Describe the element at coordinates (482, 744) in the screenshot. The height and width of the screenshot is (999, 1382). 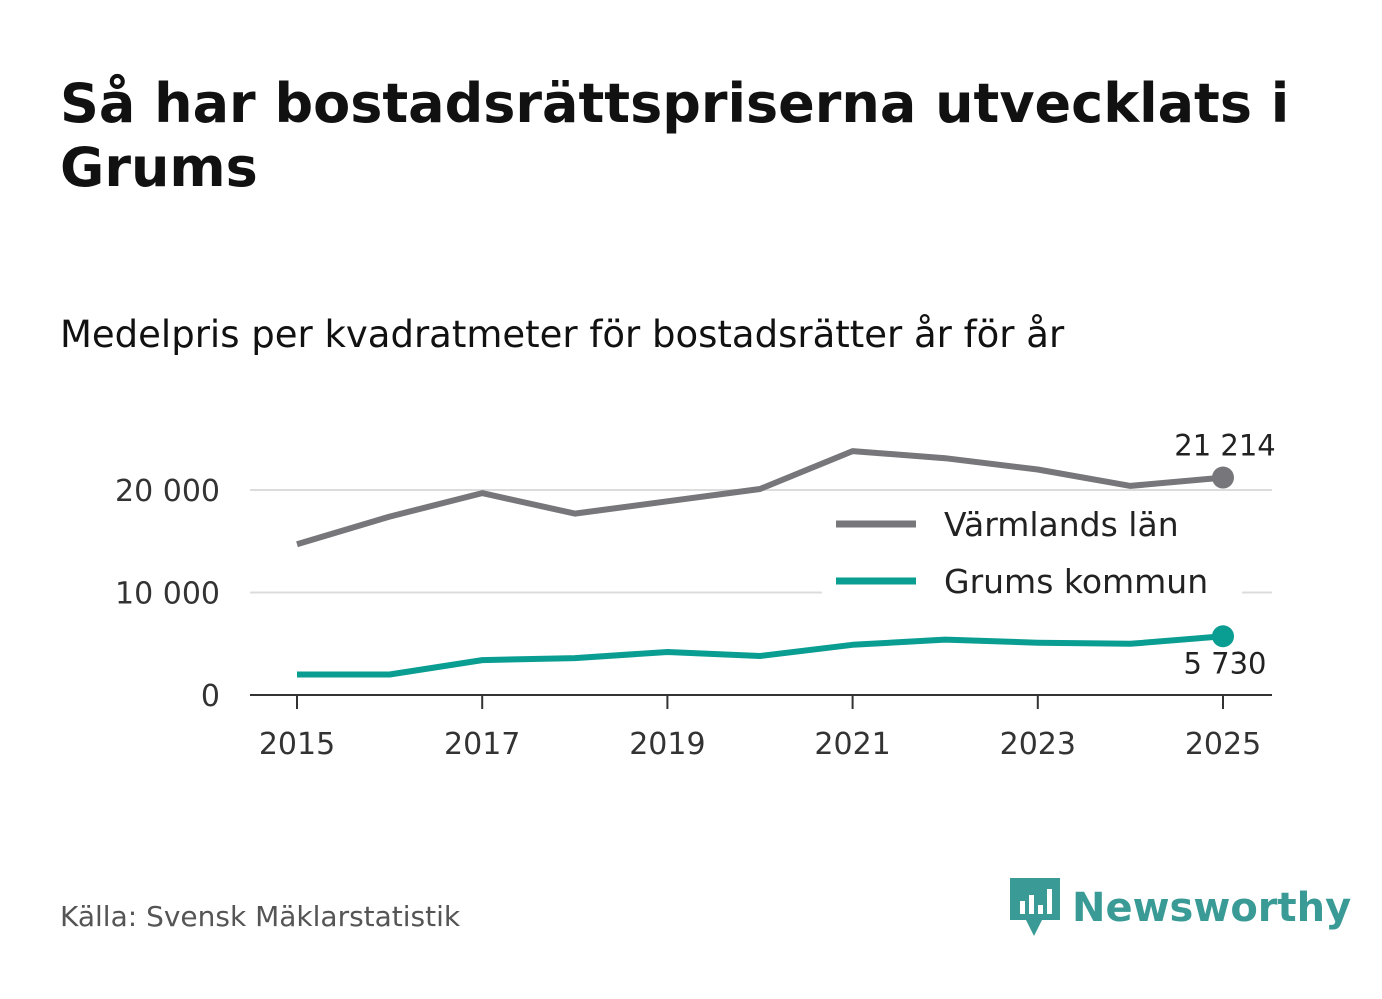
I see `x-tick-label: 2017` at that location.